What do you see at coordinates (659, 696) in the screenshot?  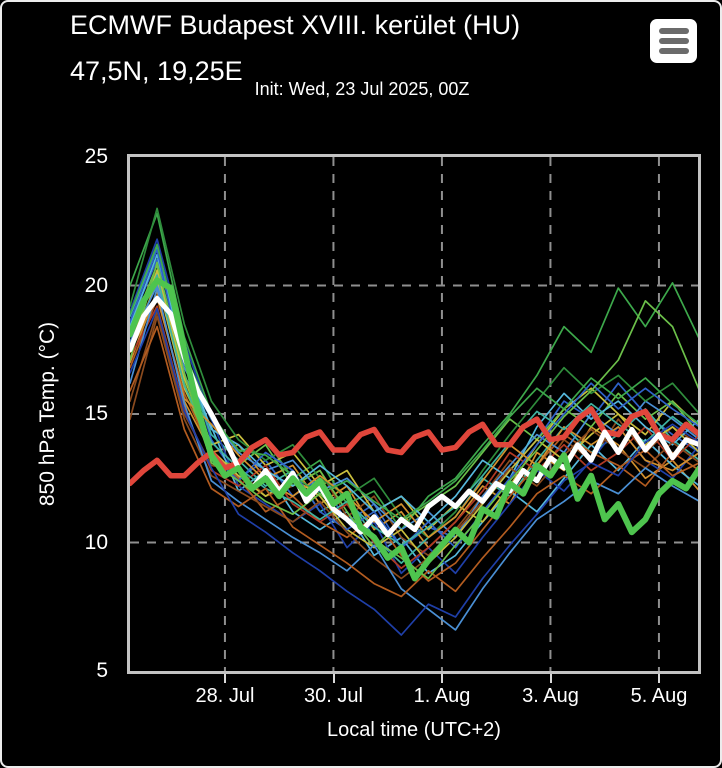 I see `x-tick-label-5aug: 5. Aug` at bounding box center [659, 696].